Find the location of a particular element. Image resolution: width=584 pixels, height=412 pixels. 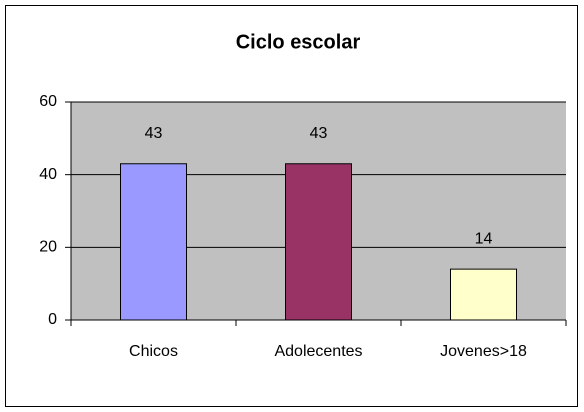

y-tick-label: 0 is located at coordinates (52, 319).